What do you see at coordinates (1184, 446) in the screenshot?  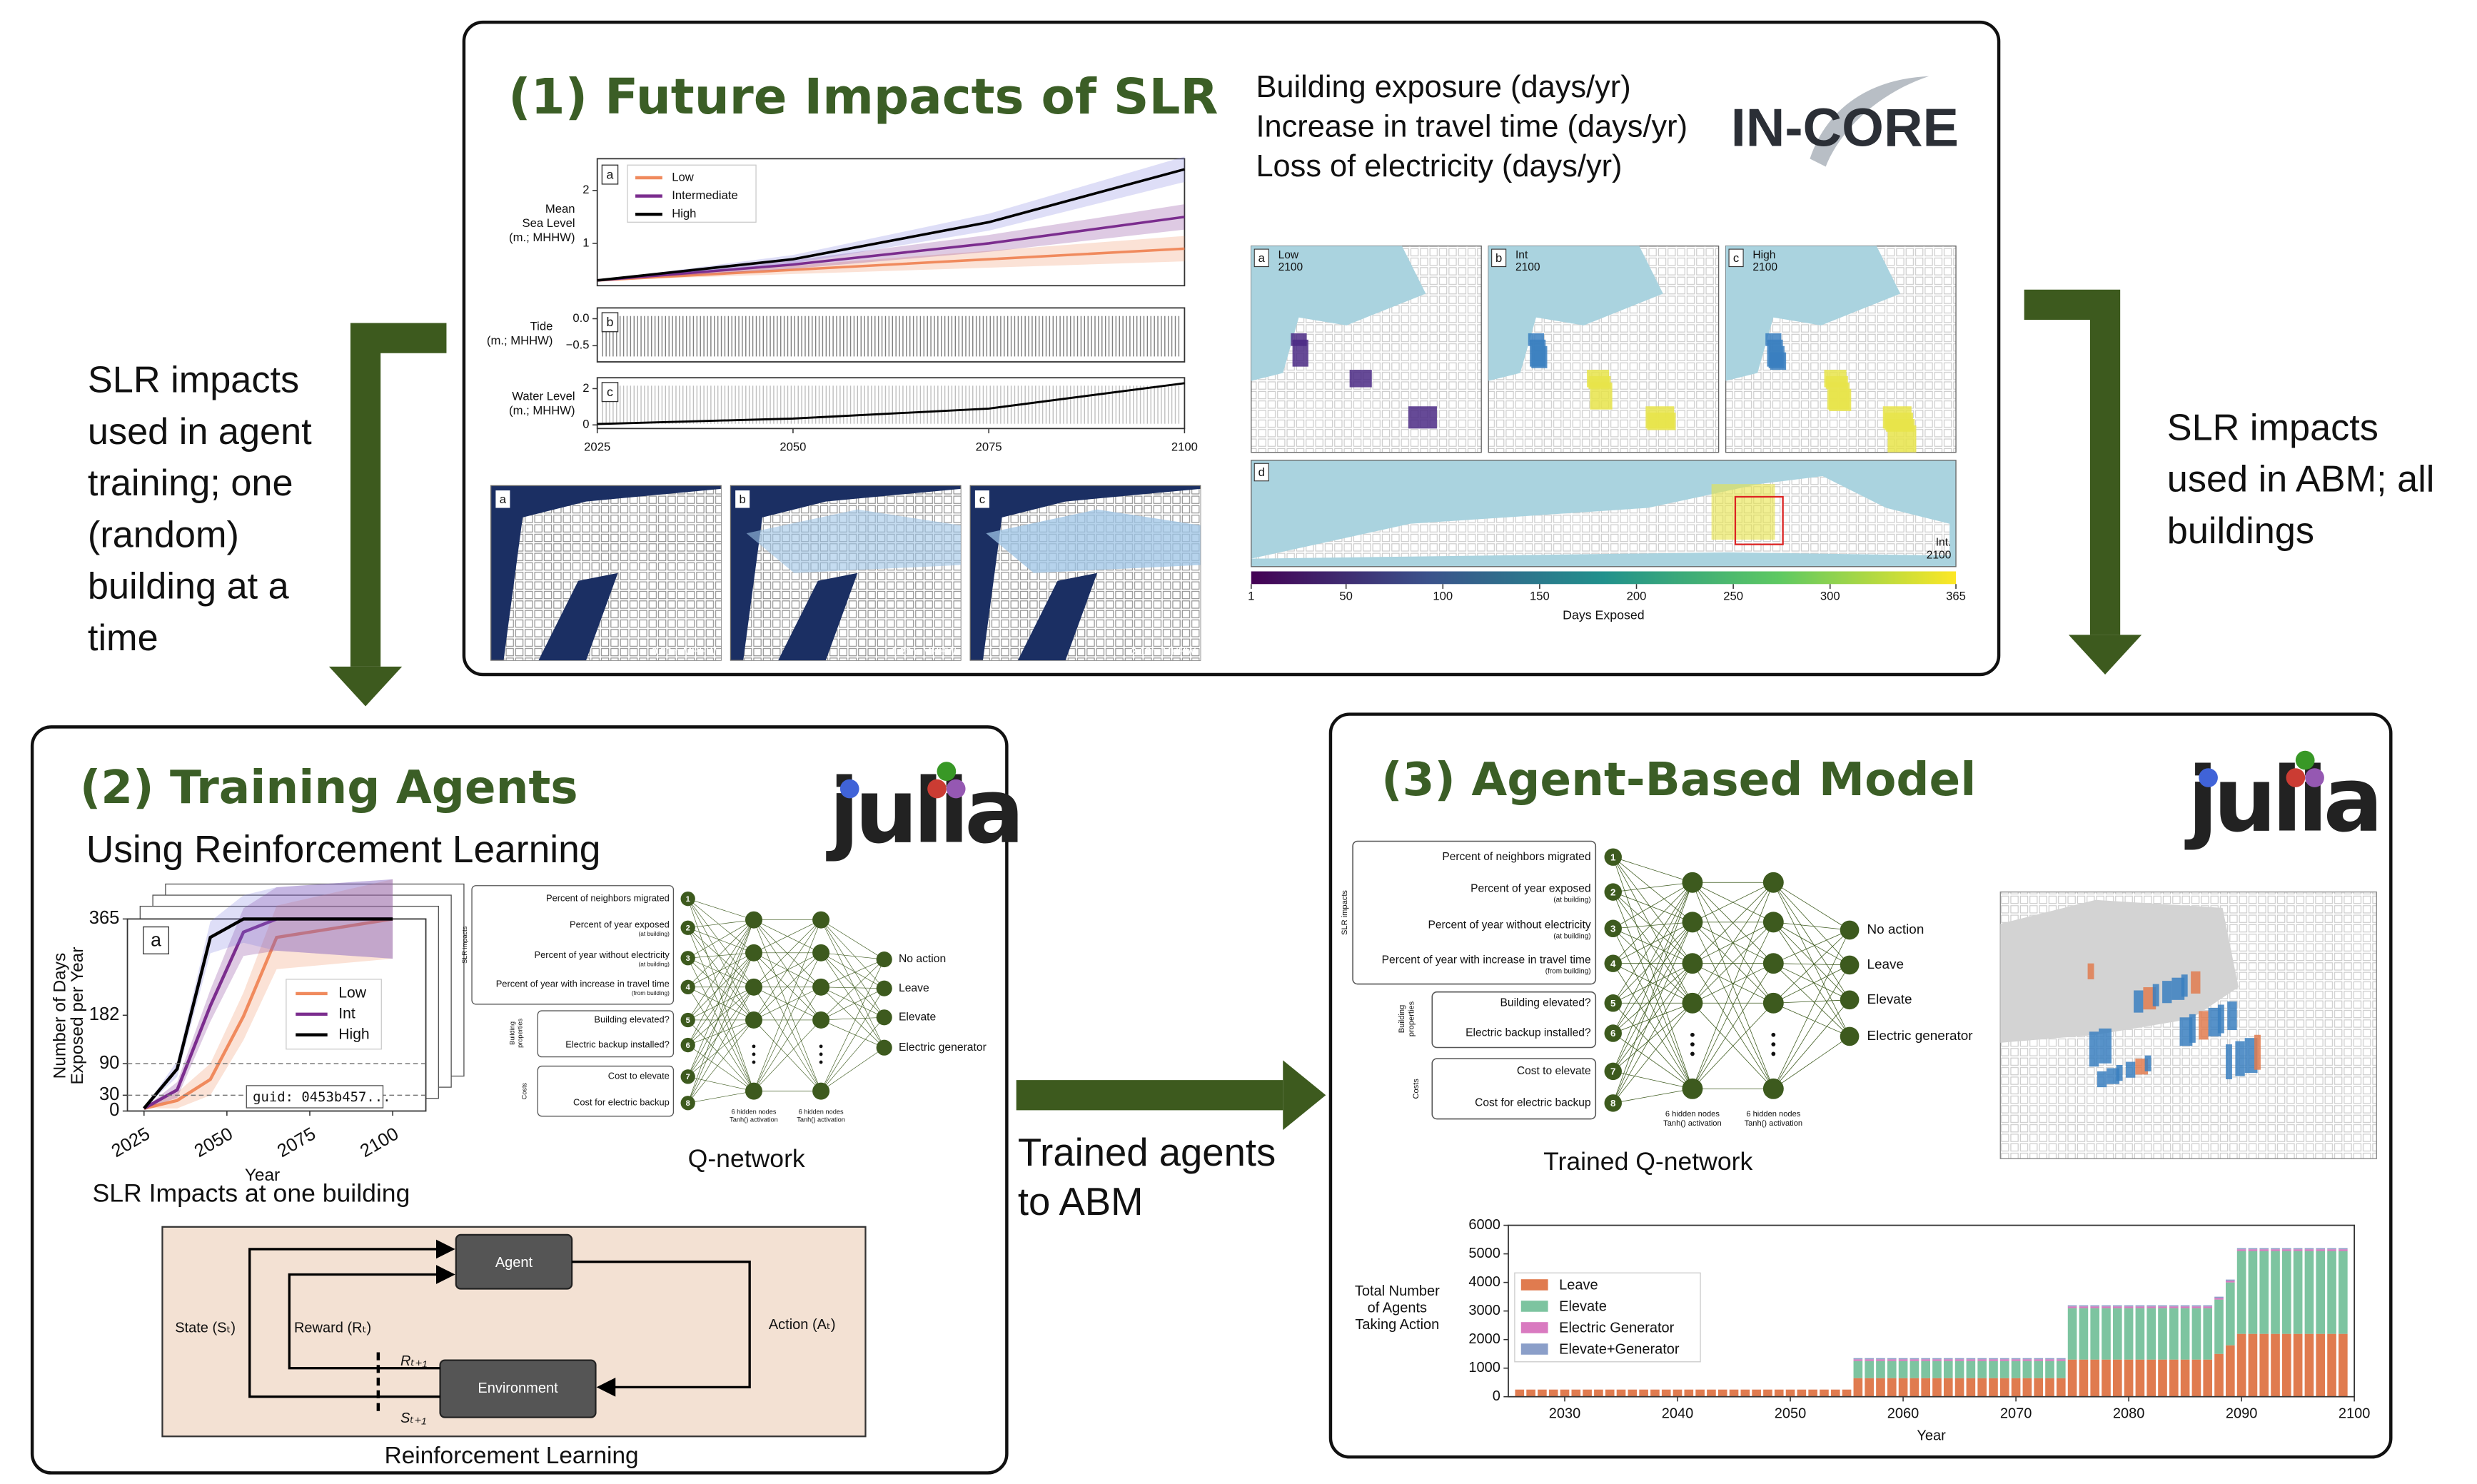 I see `x-tick-label: 2100` at bounding box center [1184, 446].